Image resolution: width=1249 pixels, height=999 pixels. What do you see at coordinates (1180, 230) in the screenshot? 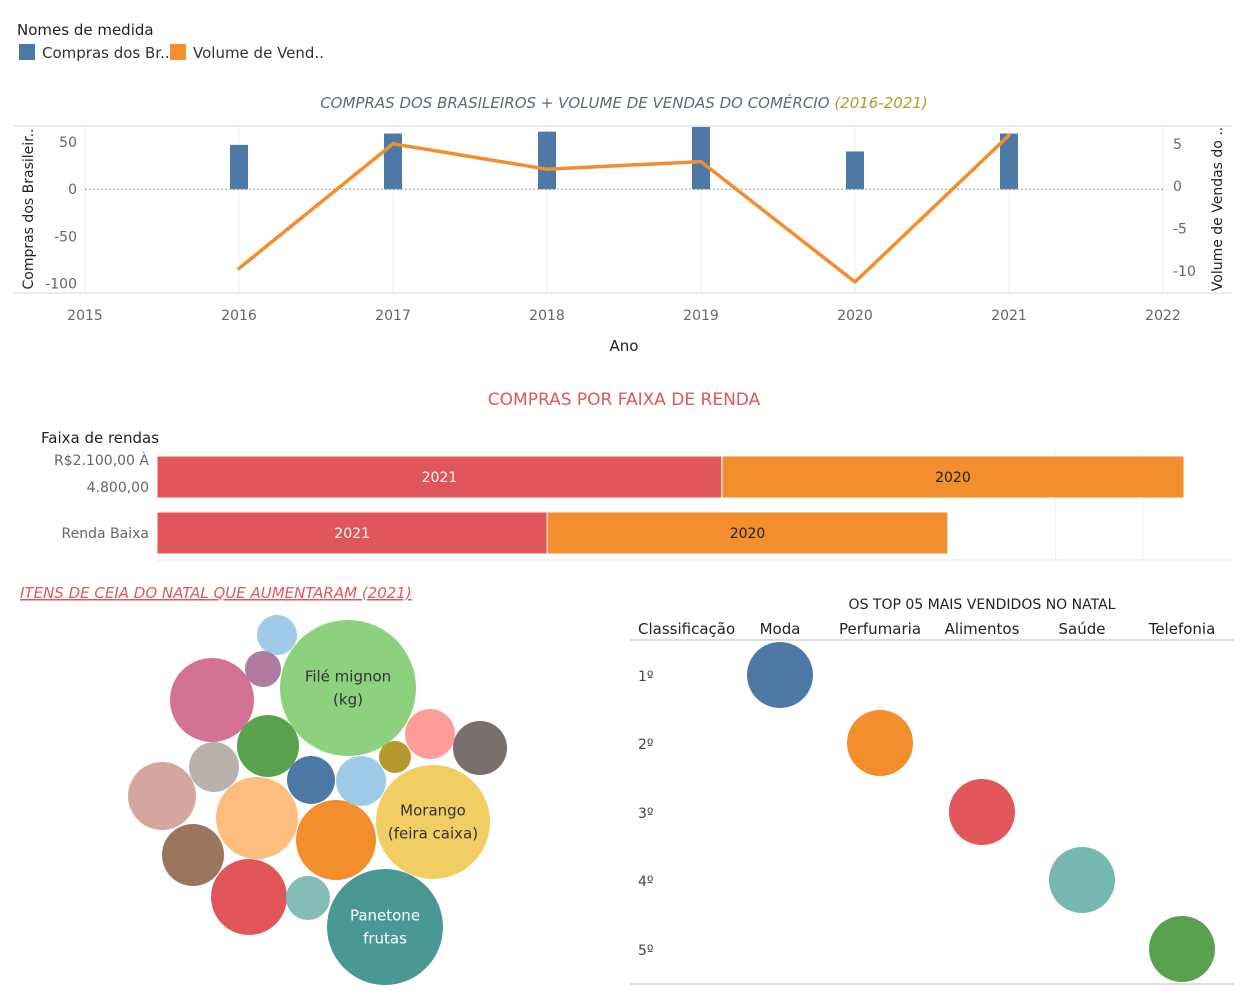
I see `combo-chart-y2tick--5: -5` at bounding box center [1180, 230].